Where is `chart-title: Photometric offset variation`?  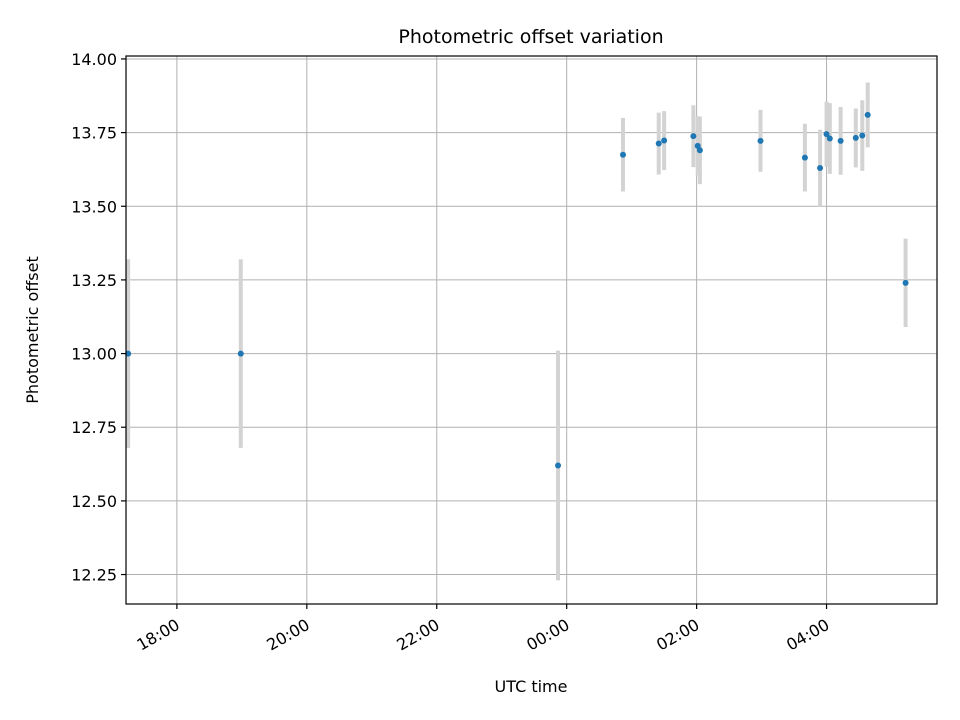
chart-title: Photometric offset variation is located at coordinates (530, 37).